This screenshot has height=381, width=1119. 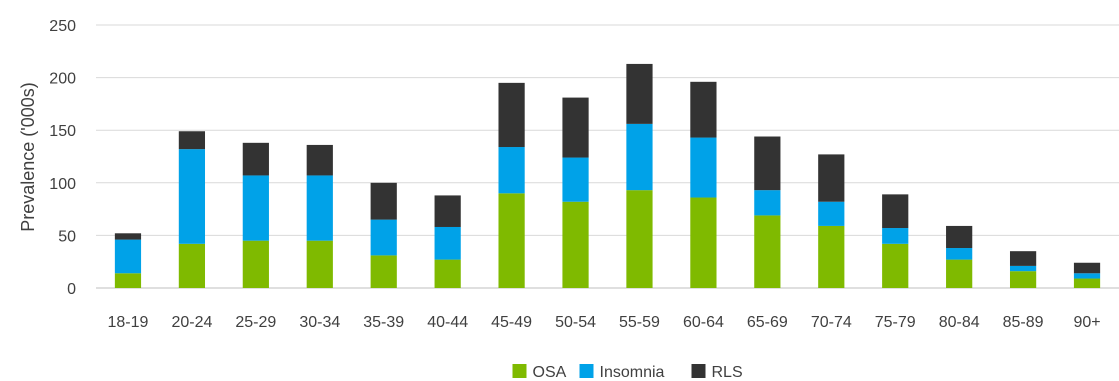 What do you see at coordinates (1023, 322) in the screenshot?
I see `x-tick-label: 85-89` at bounding box center [1023, 322].